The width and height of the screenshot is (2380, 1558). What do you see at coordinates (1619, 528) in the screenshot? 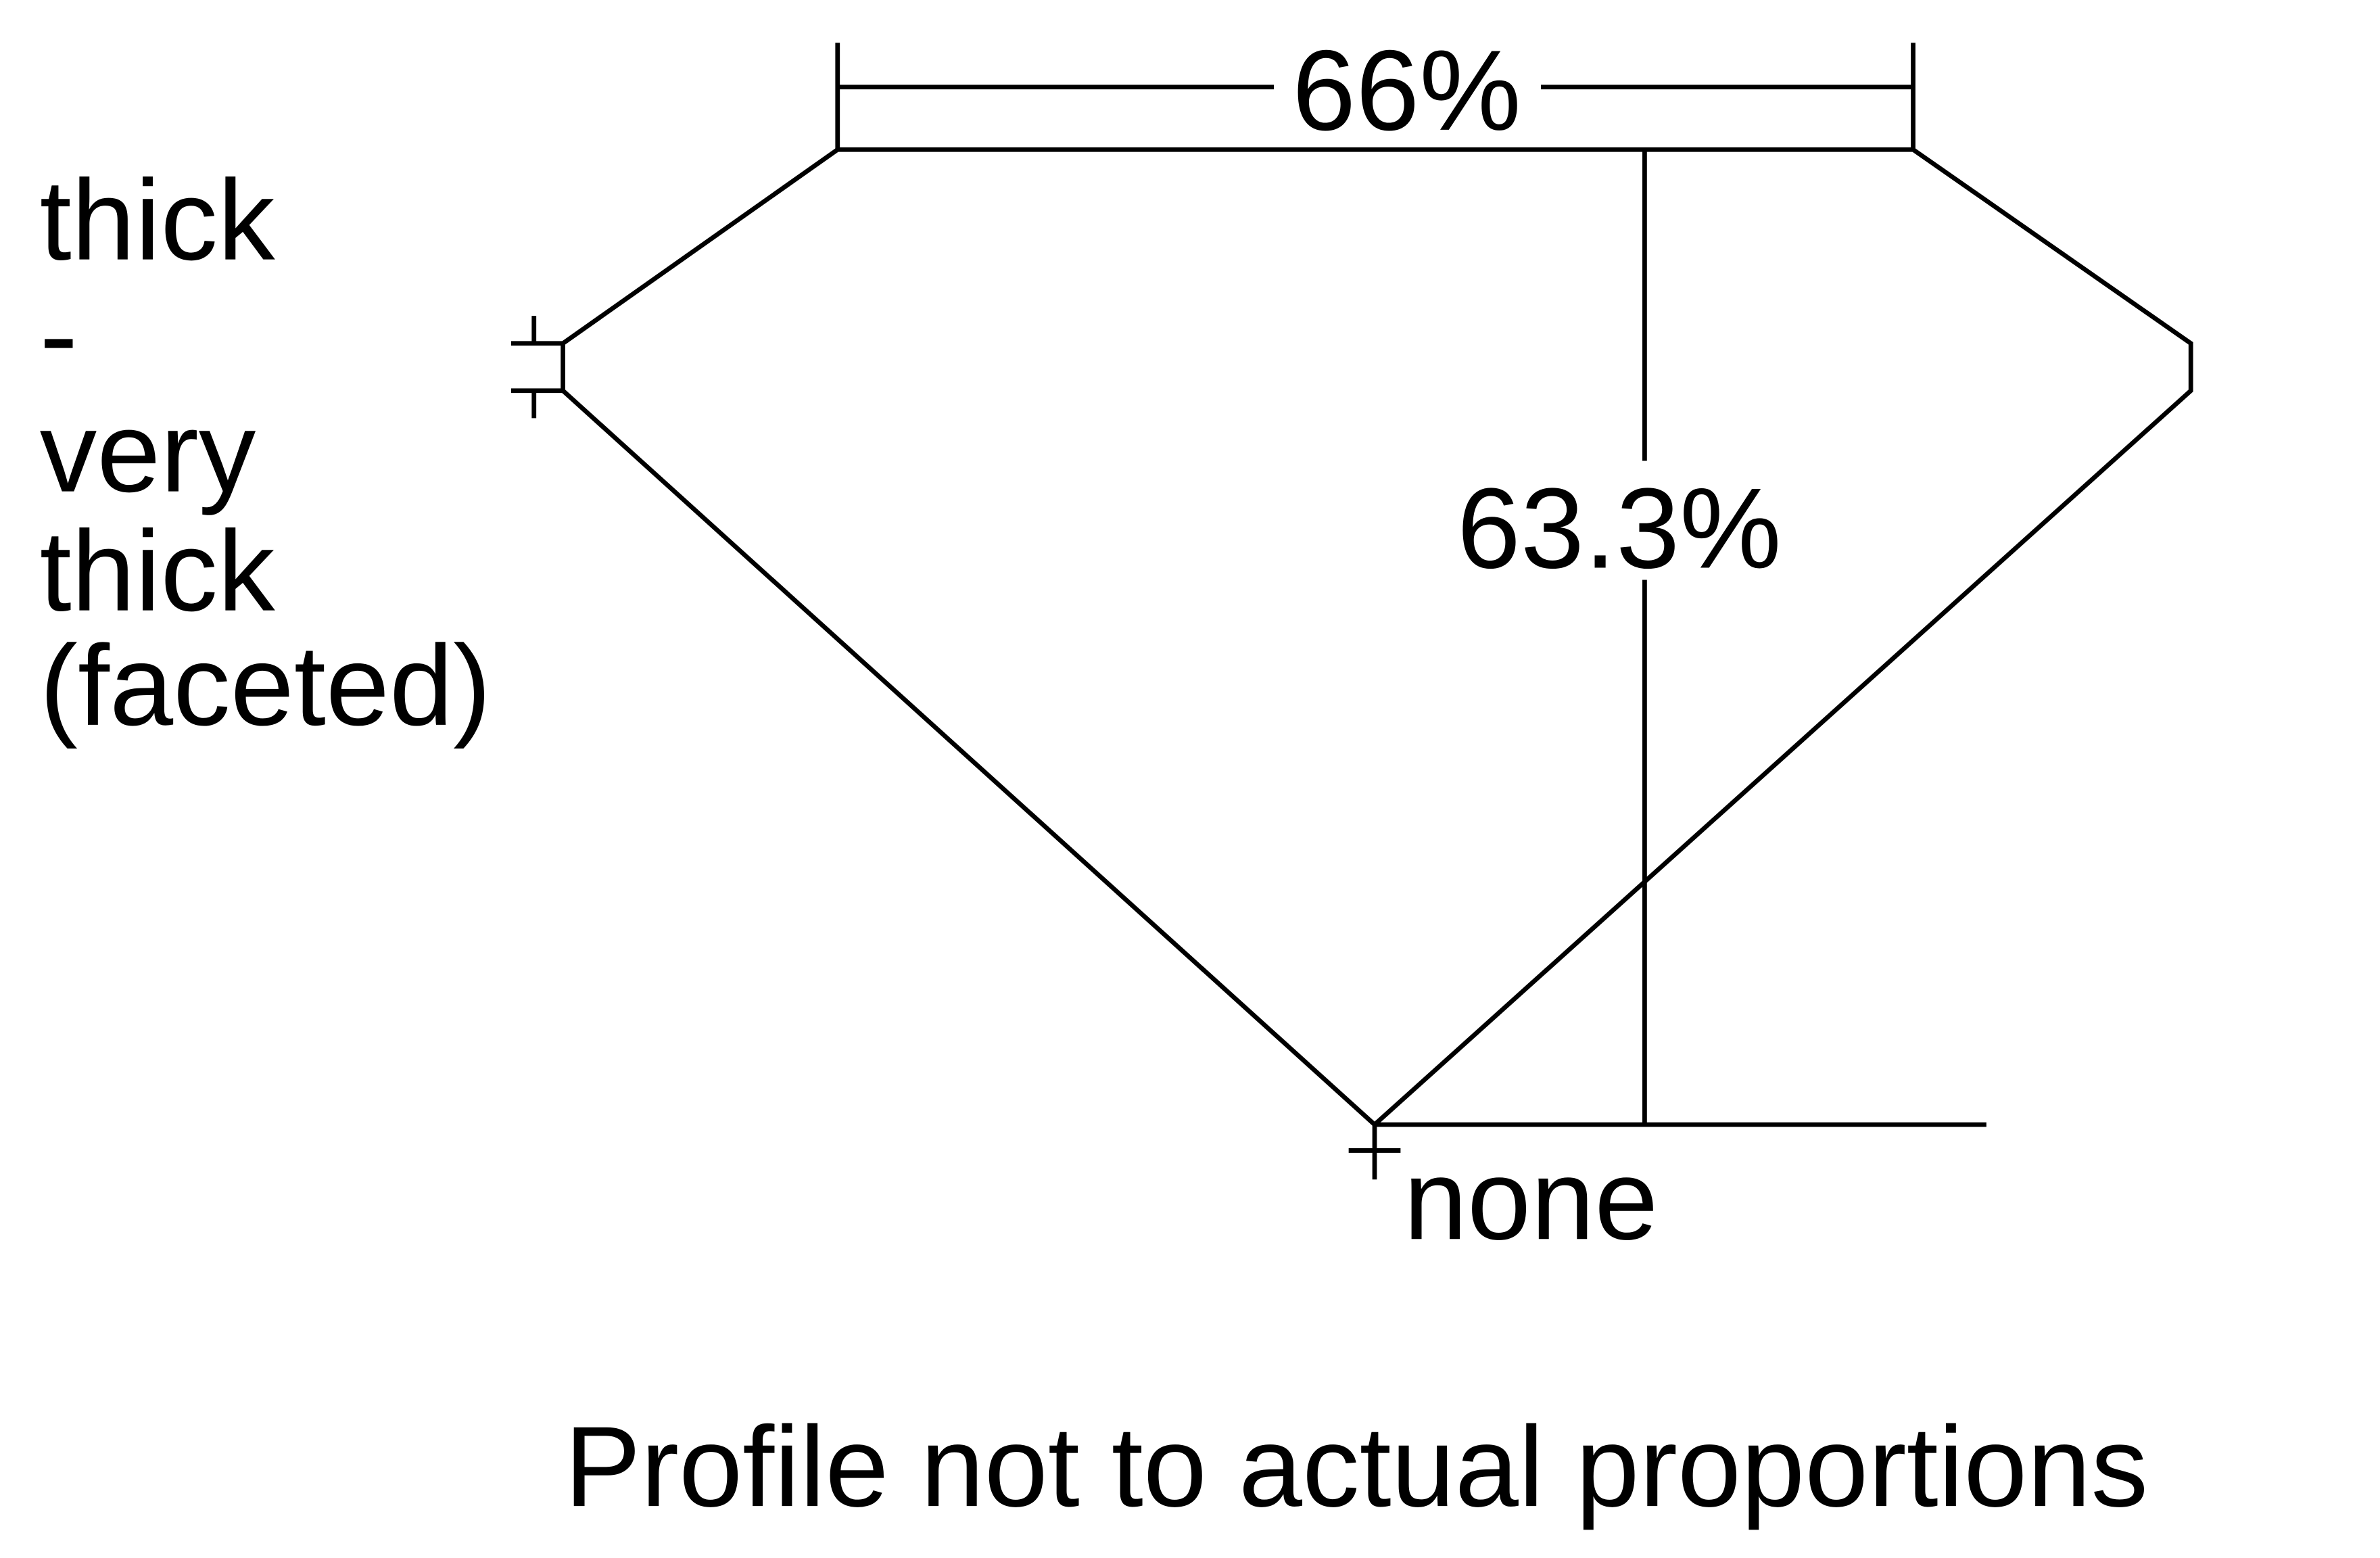
I see `depth-percent-label: 63.3%` at bounding box center [1619, 528].